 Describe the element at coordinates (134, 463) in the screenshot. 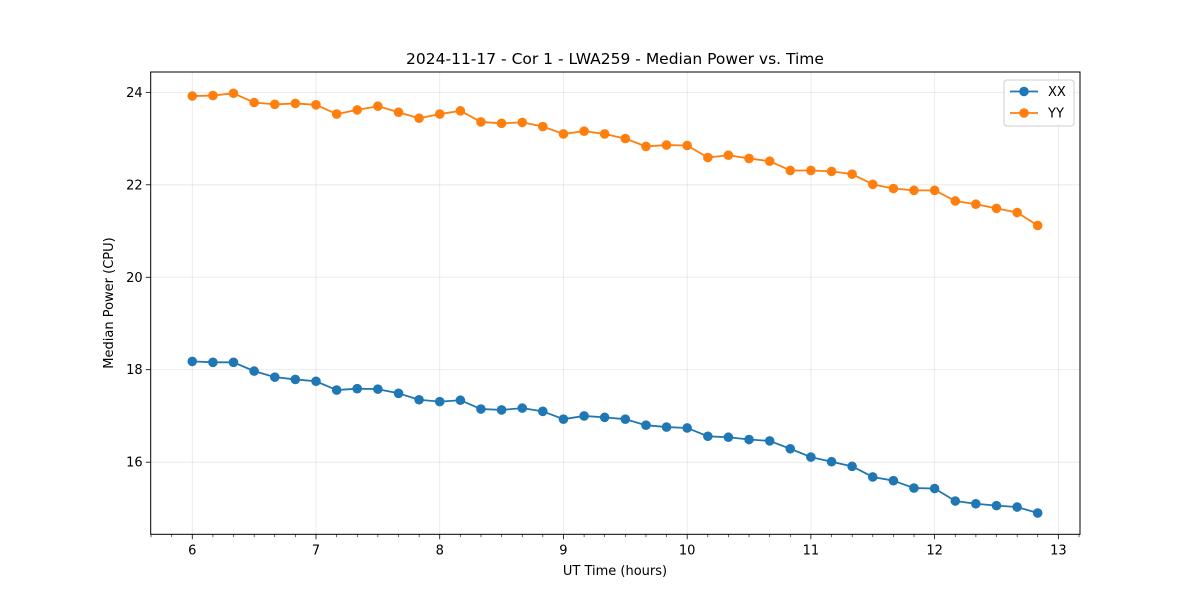

I see `y-tick-label: 16` at that location.